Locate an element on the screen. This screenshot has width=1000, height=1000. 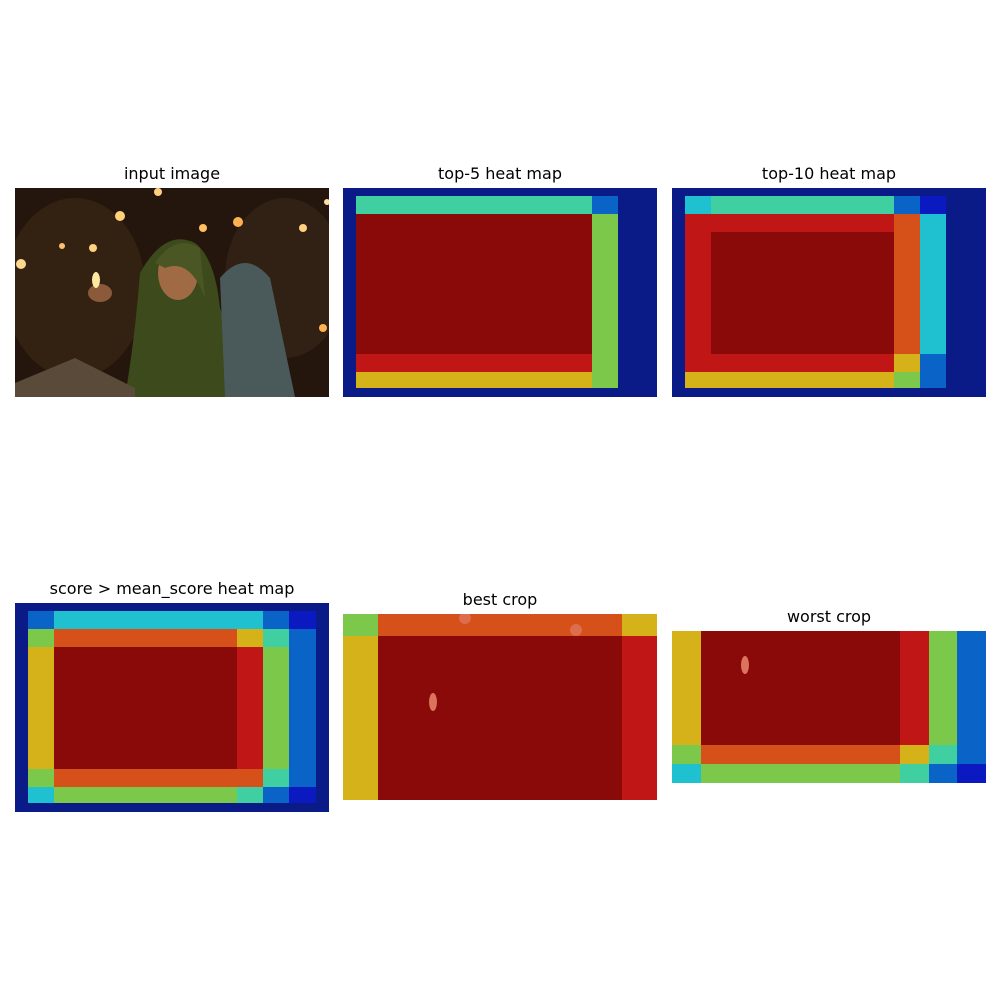
panel-title-top5: top-5 heat map is located at coordinates (500, 173).